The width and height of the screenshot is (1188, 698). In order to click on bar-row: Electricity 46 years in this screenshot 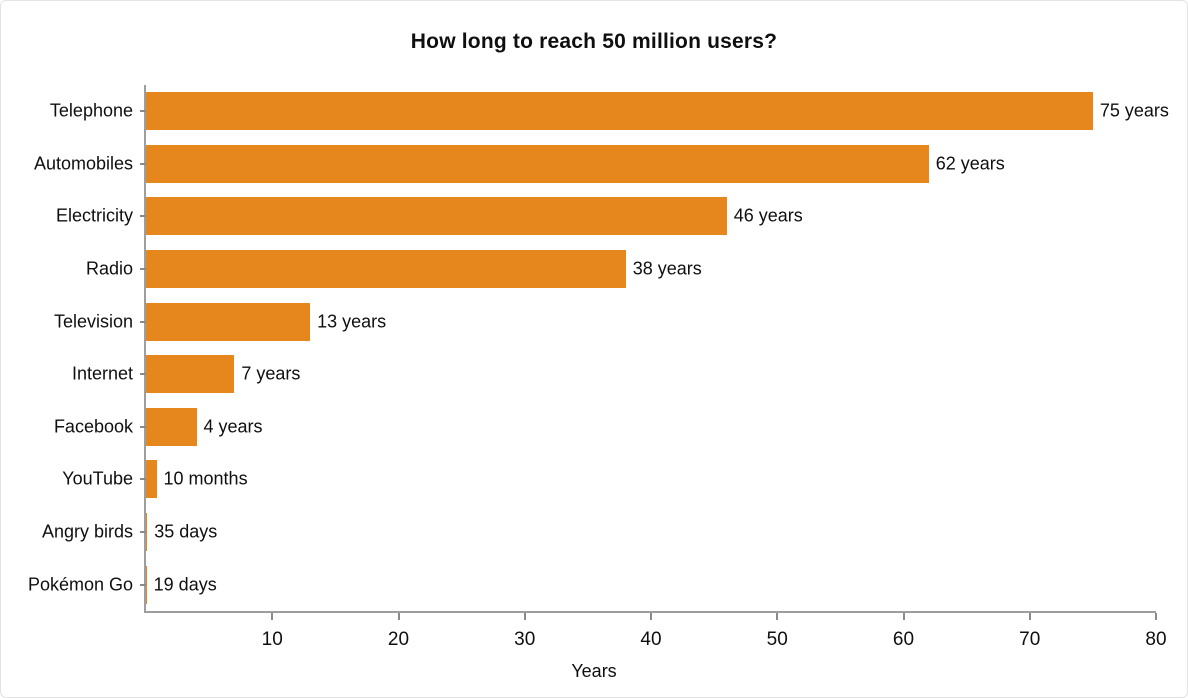, I will do `click(606, 216)`.